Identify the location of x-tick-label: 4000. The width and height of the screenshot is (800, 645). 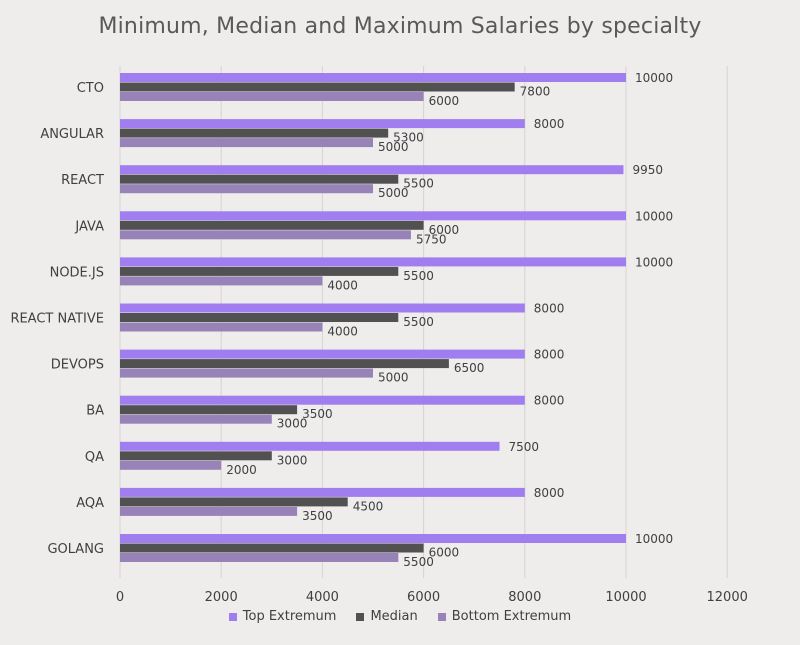
(322, 597).